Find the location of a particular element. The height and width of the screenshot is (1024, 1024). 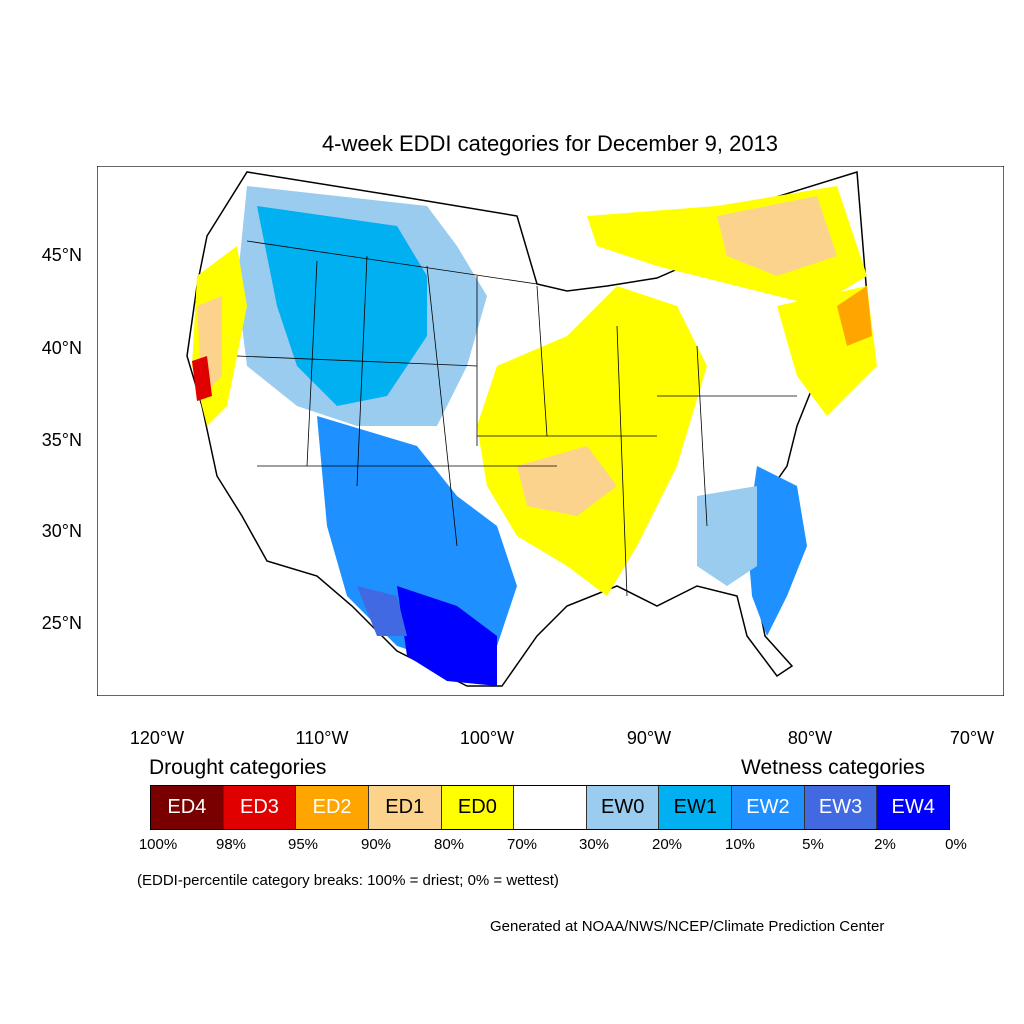

region-ed2-northeast is located at coordinates (854, 316).